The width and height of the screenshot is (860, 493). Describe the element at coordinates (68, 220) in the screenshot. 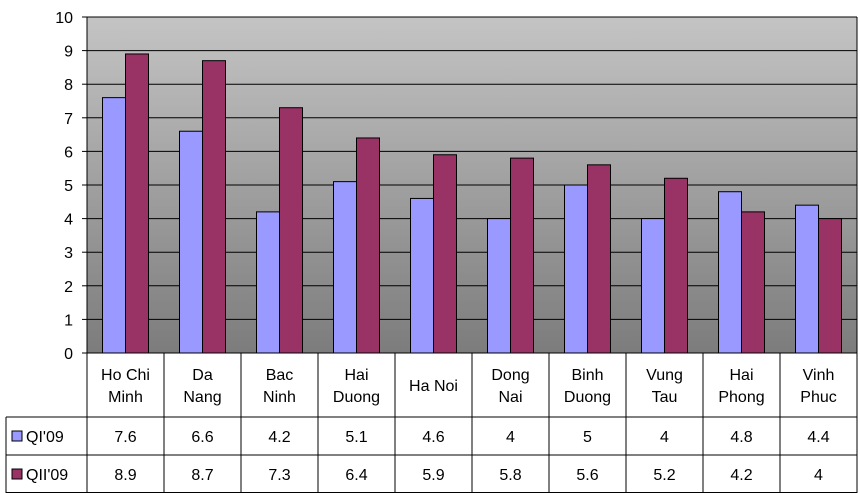

I see `y-tick-label: 4` at that location.